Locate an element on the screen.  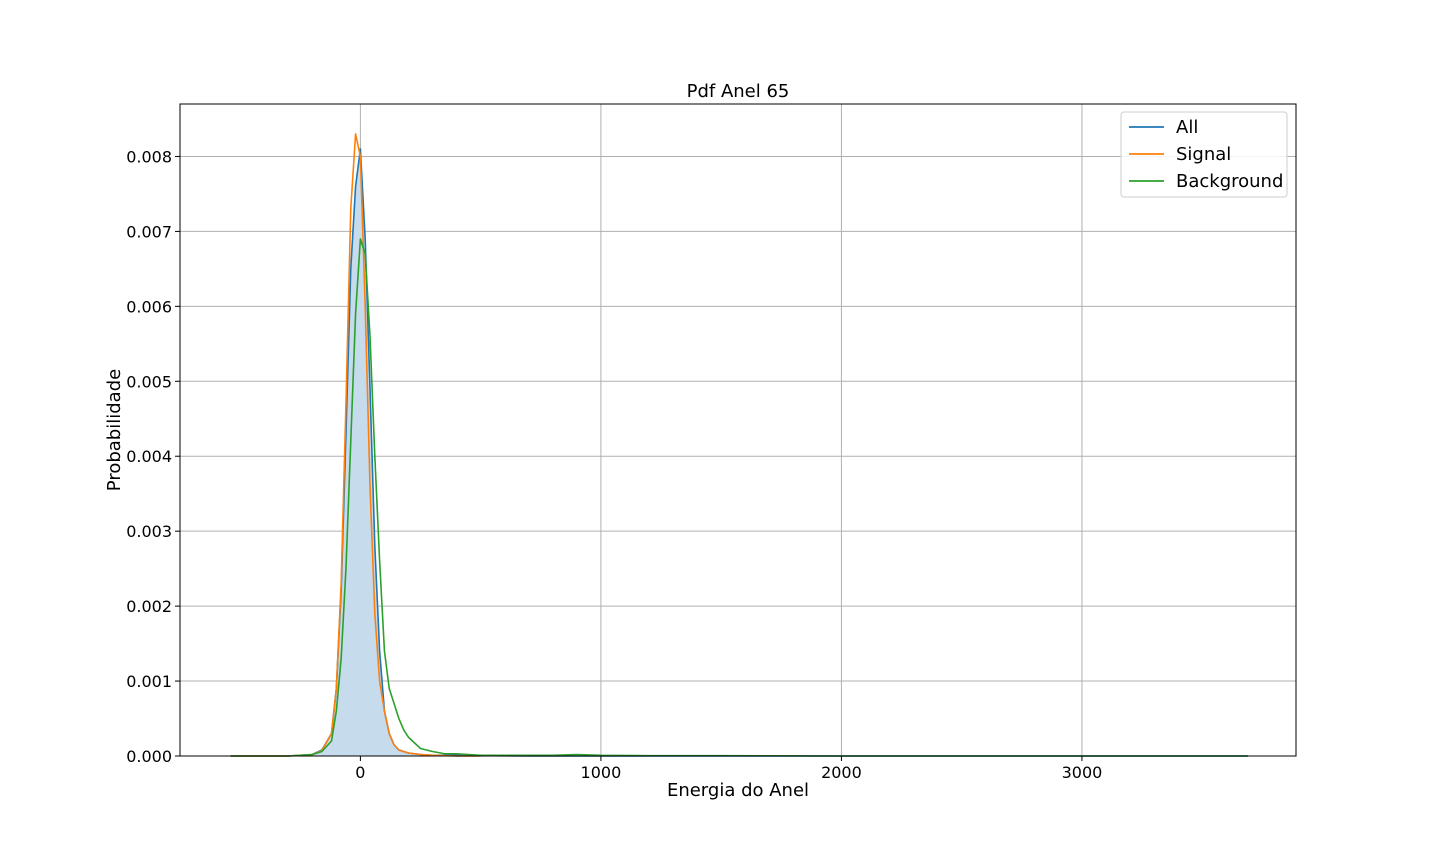
y-tick-label: 0.008 is located at coordinates (149, 156).